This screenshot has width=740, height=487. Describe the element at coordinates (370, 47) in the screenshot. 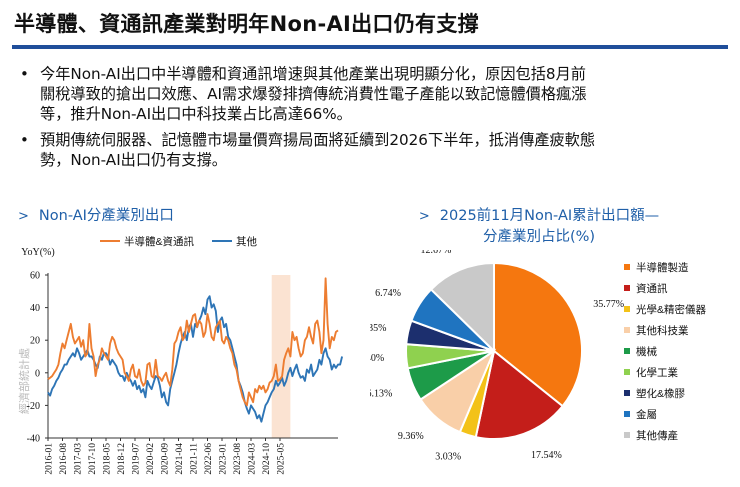

I see `title-underline` at that location.